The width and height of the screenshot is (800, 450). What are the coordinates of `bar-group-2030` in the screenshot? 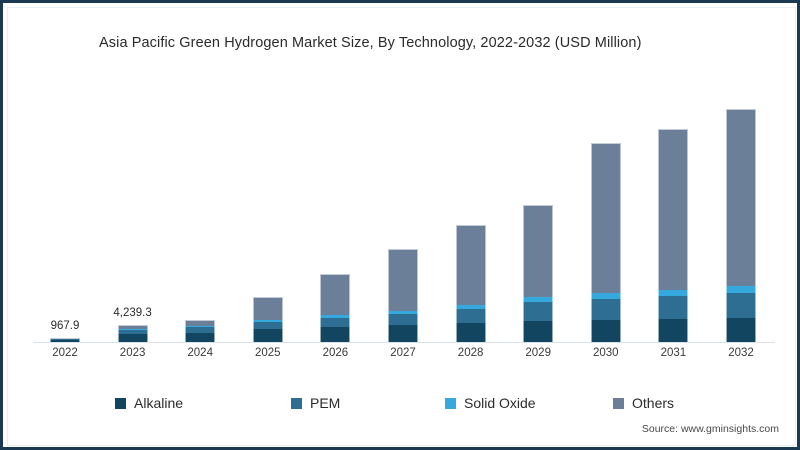 It's located at (605, 242).